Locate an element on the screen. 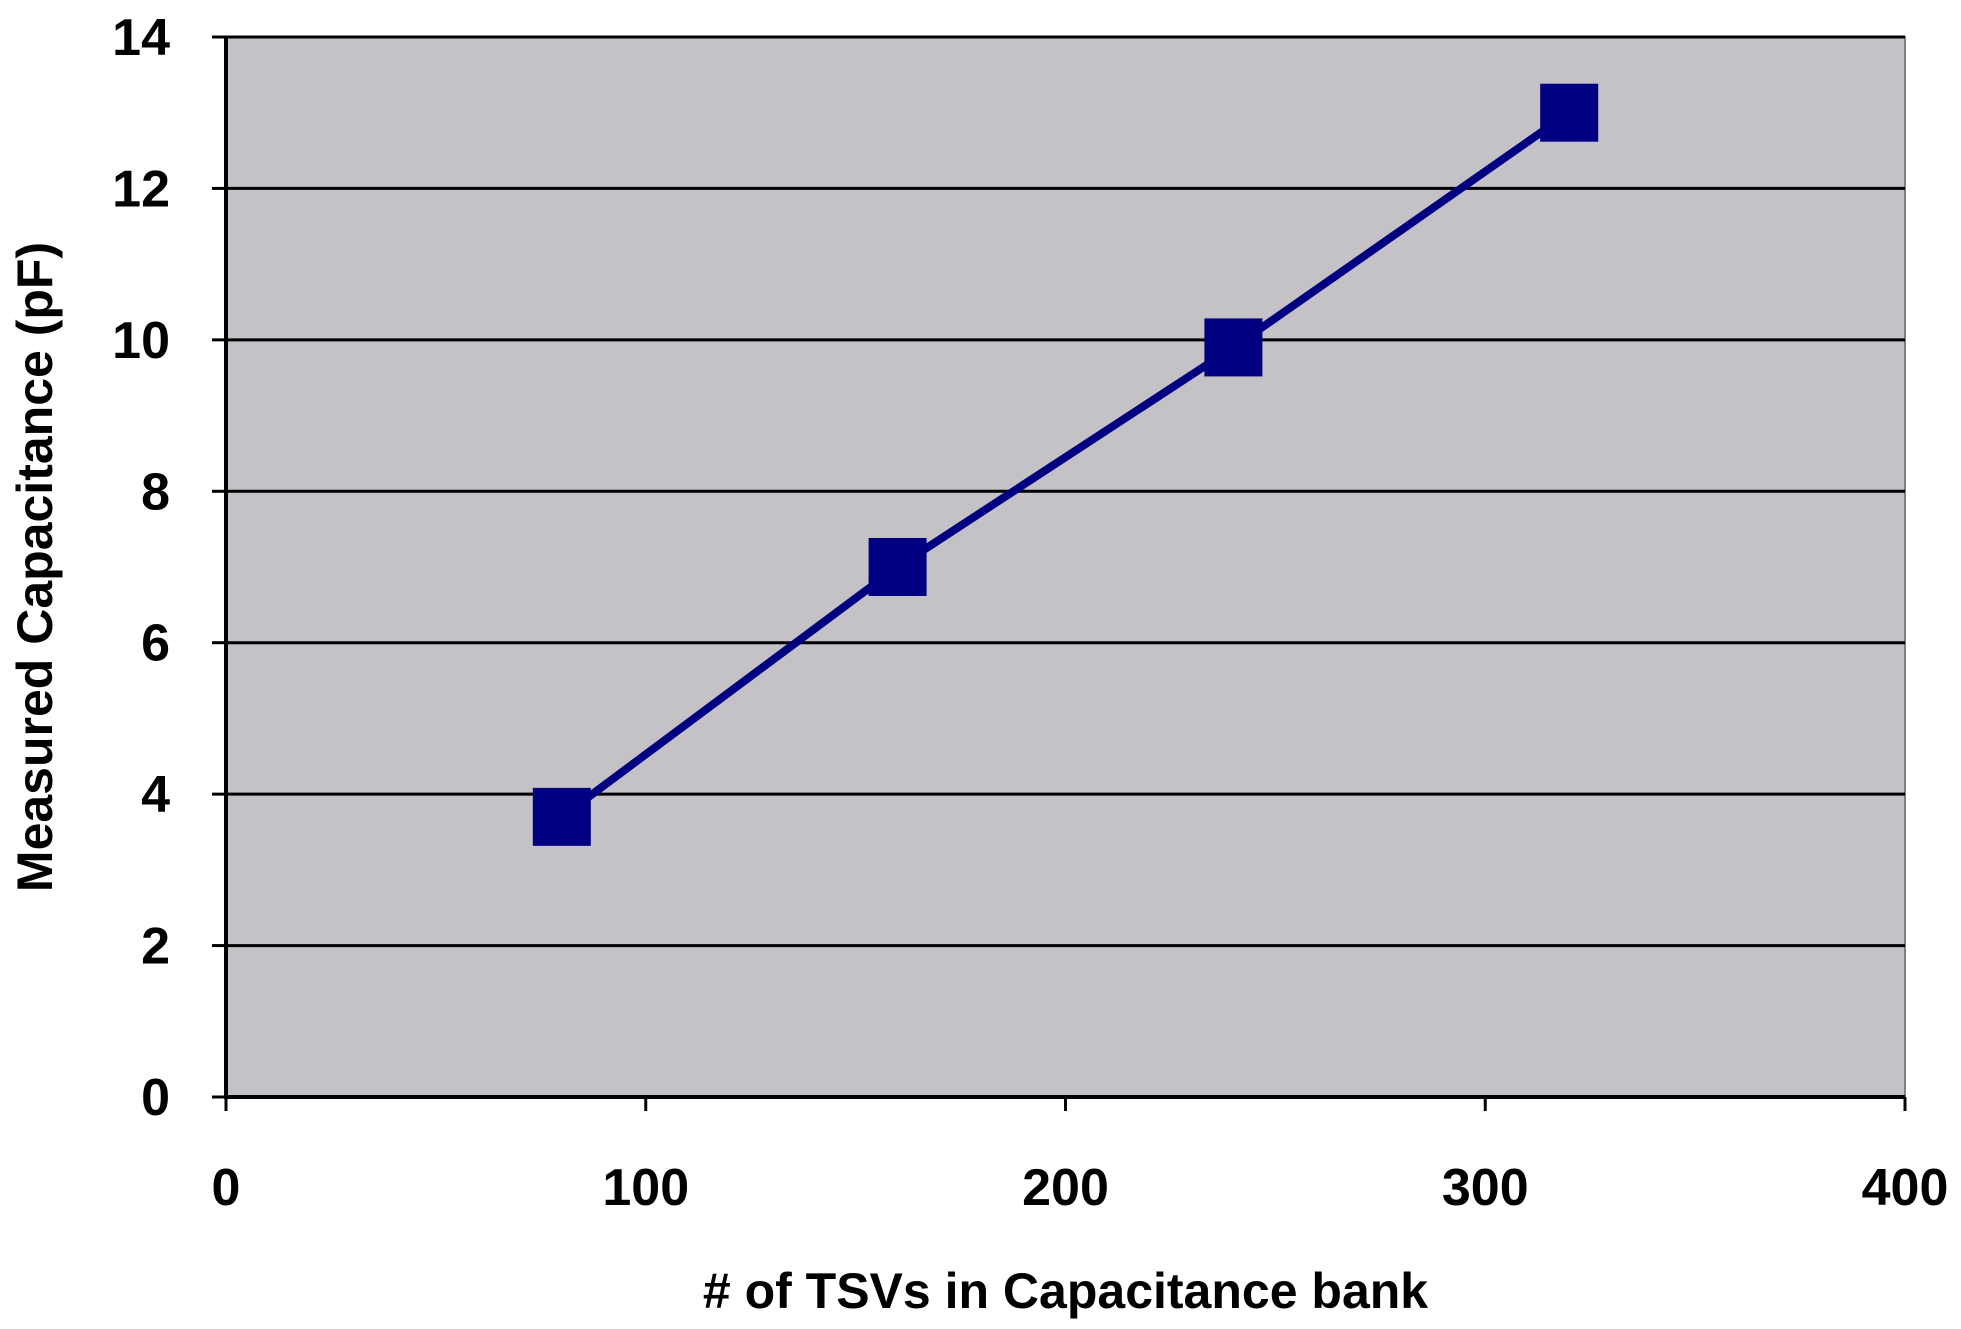 This screenshot has height=1329, width=1961. x-axis-ticks: 0 100 200 300 400 is located at coordinates (1080, 1157).